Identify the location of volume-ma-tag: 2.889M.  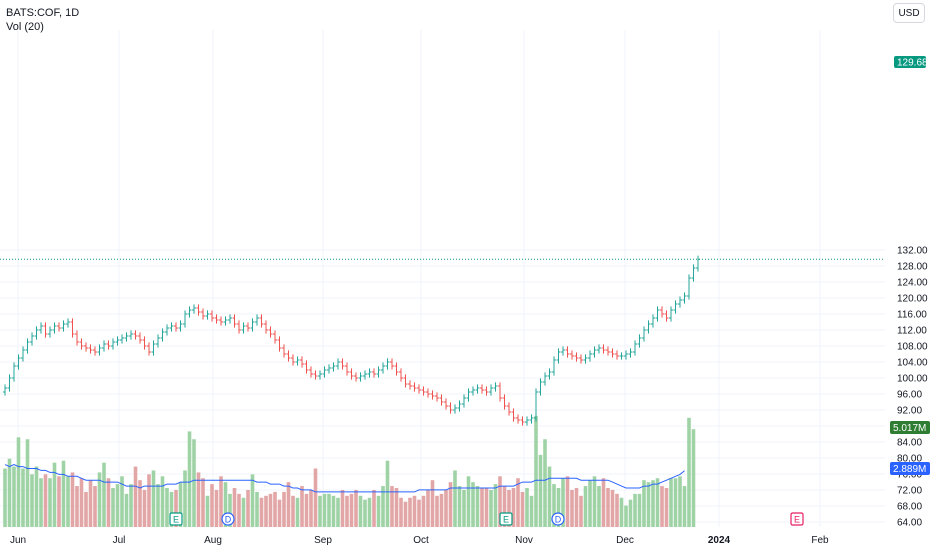
(910, 468).